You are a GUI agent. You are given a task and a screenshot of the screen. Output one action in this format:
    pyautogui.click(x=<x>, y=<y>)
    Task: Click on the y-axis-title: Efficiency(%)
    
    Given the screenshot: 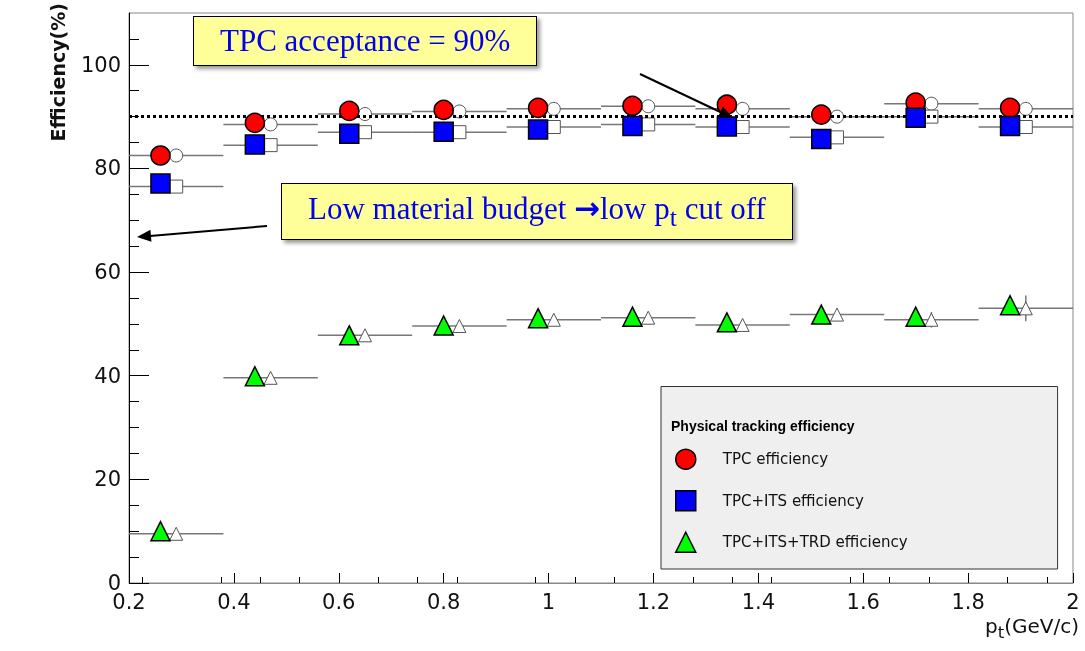 What is the action you would take?
    pyautogui.click(x=57, y=72)
    